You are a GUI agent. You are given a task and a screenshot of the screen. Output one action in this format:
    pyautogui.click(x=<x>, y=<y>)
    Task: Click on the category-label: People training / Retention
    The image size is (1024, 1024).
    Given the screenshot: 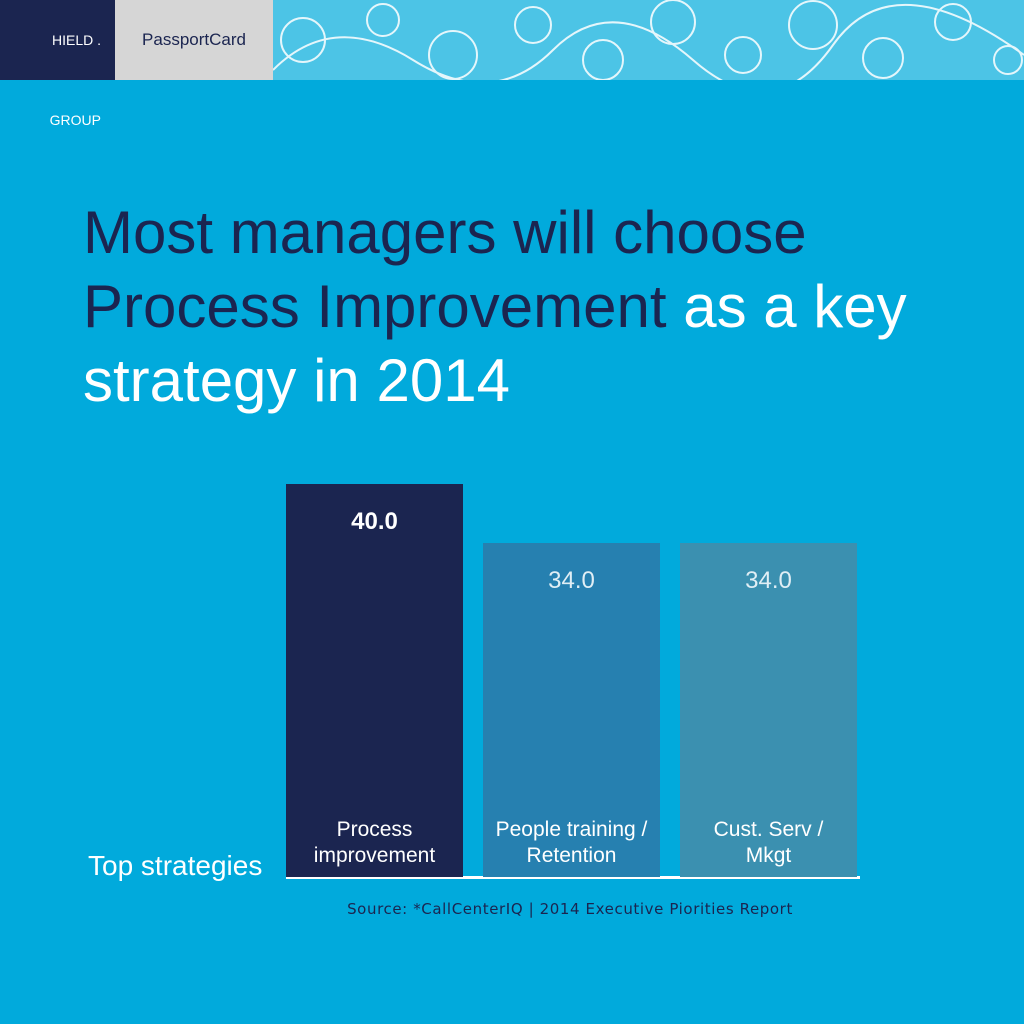 What is the action you would take?
    pyautogui.click(x=571, y=842)
    